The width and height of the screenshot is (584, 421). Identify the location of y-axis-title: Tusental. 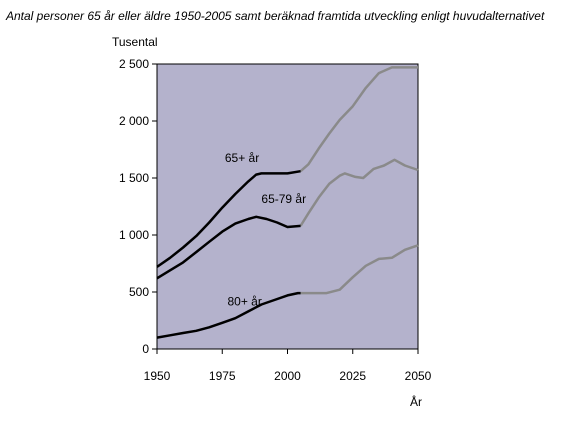
(135, 42).